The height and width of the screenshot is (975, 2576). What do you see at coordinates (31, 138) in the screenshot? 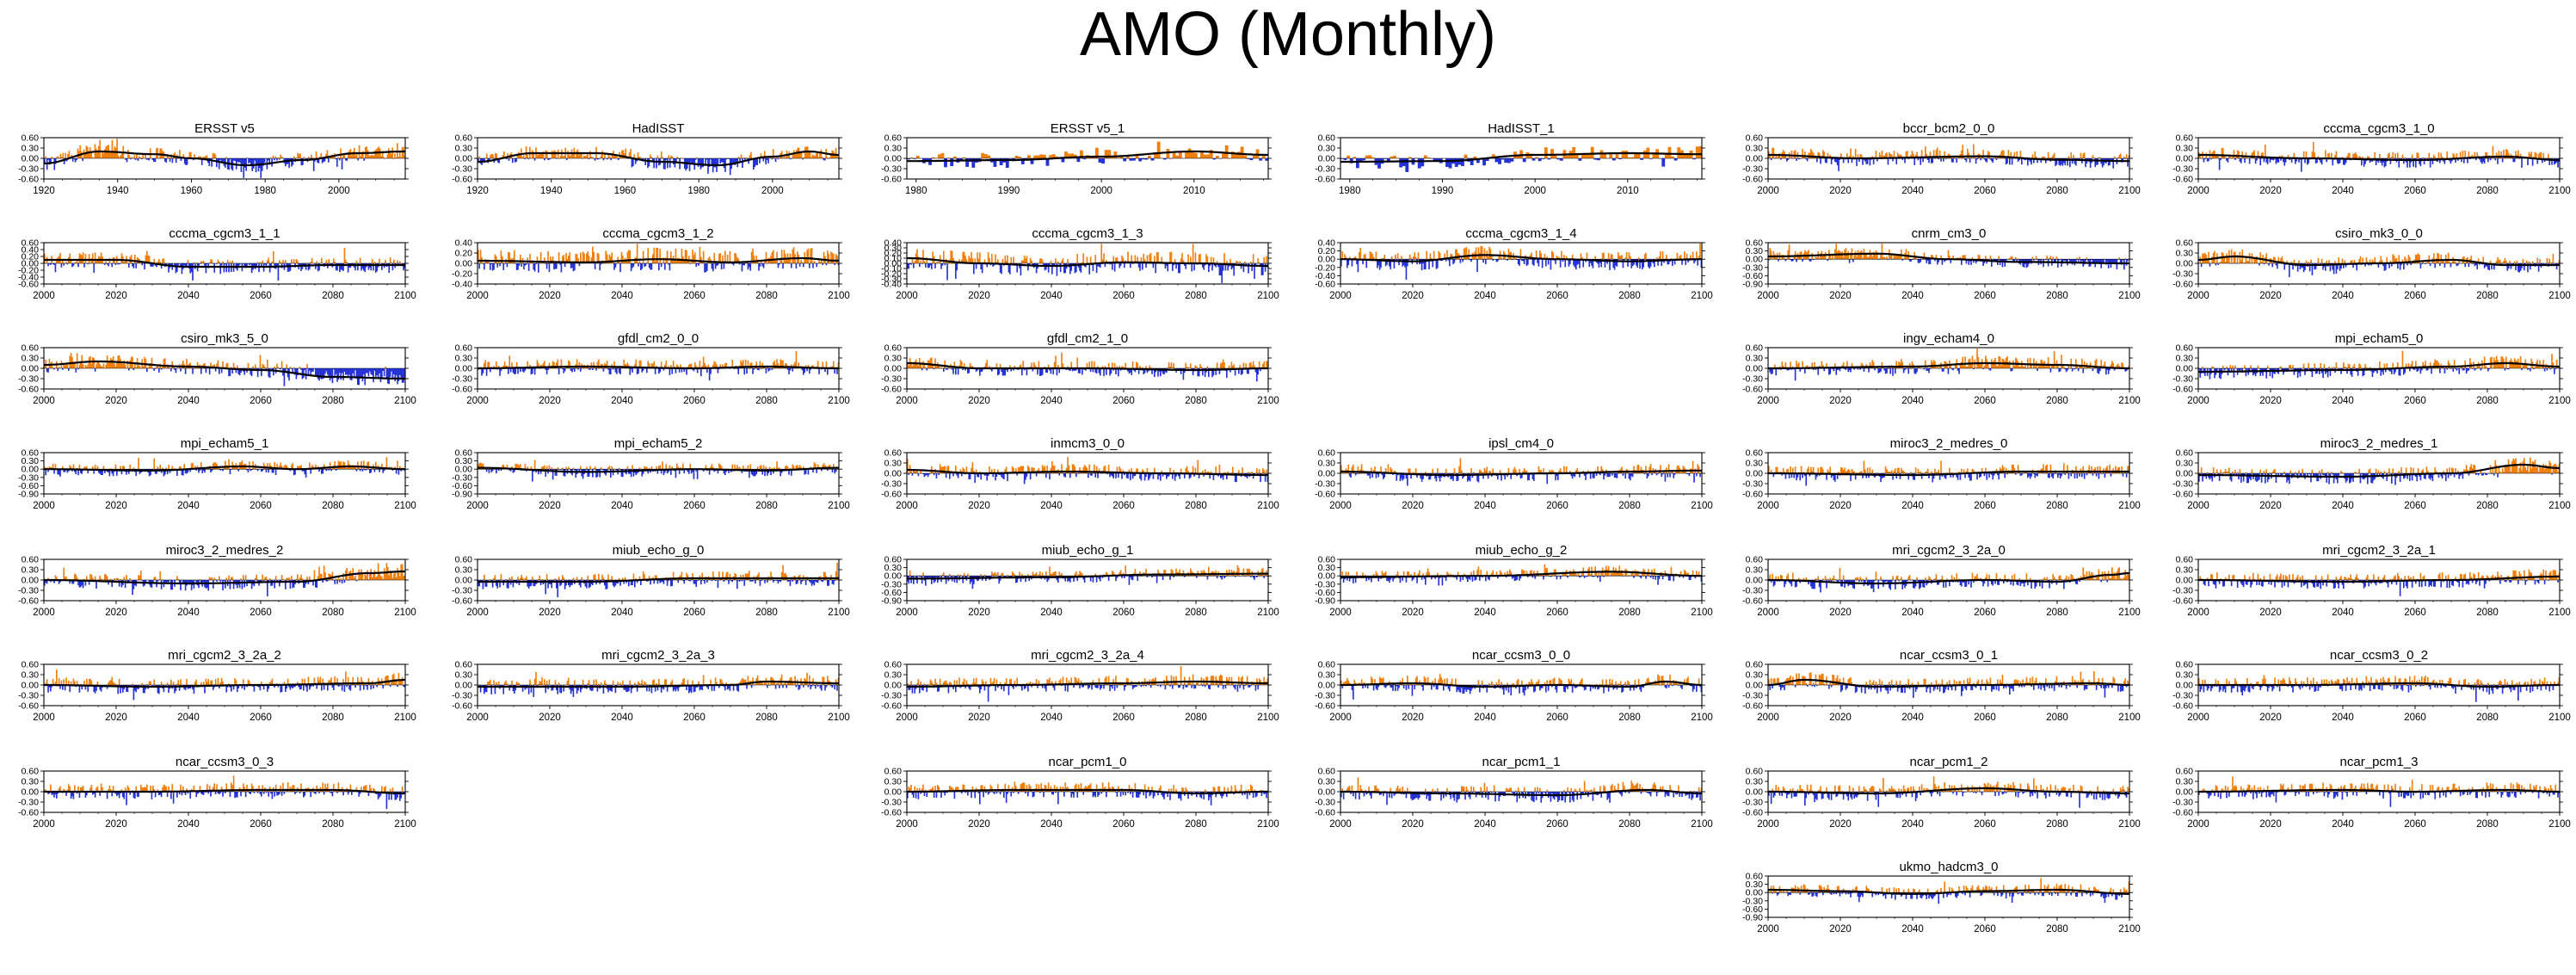
I see `y-tick-label: 0.60` at bounding box center [31, 138].